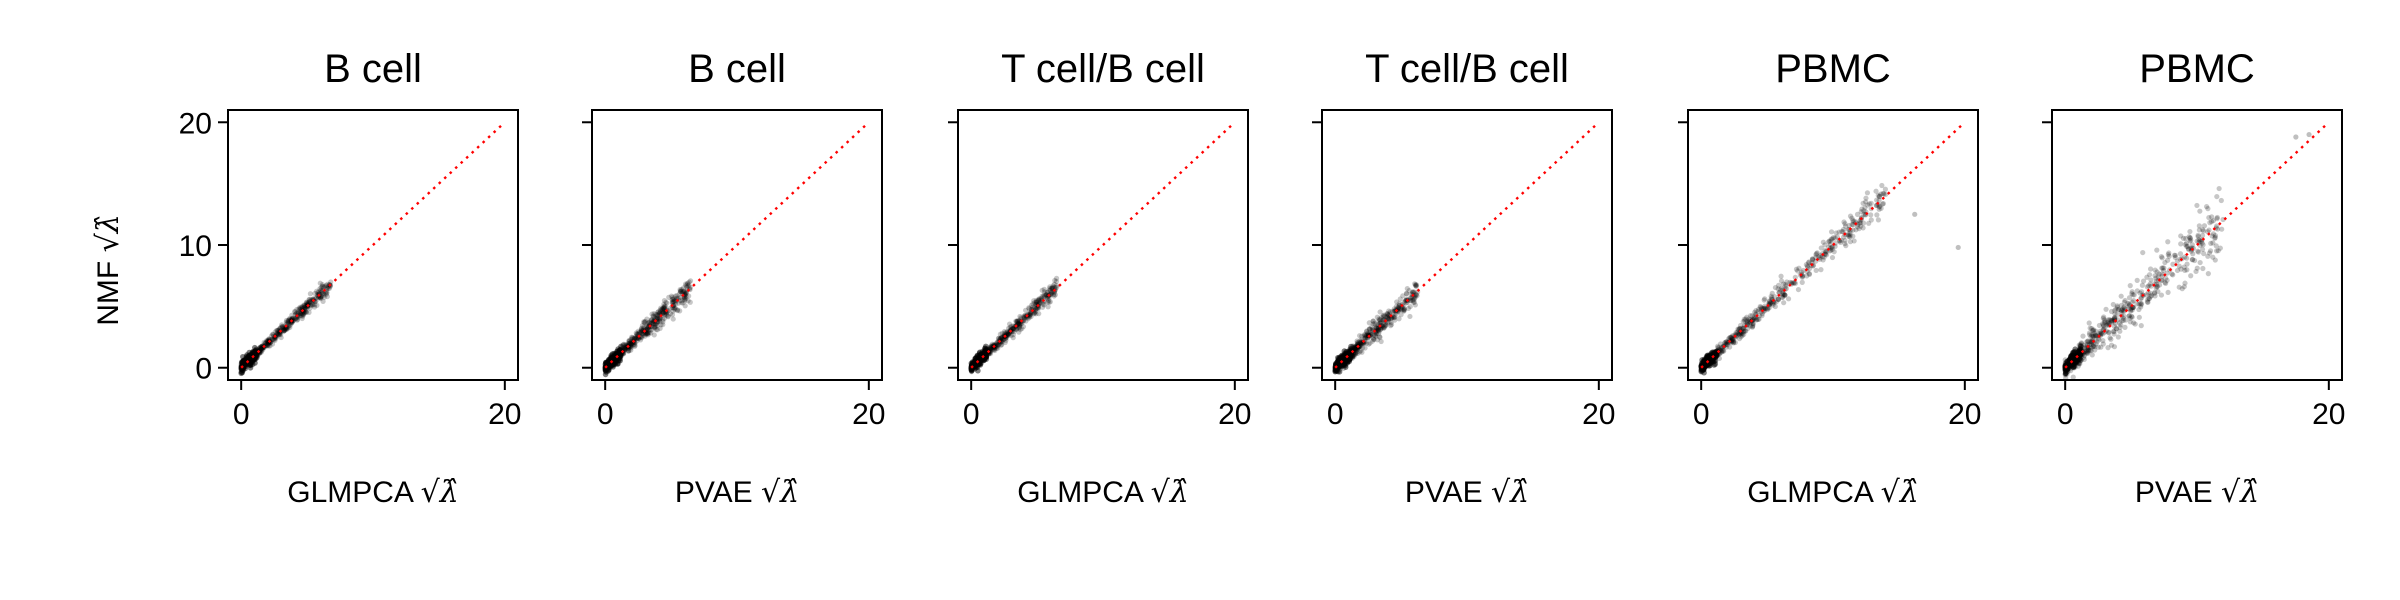 The height and width of the screenshot is (600, 2400). Describe the element at coordinates (737, 492) in the screenshot. I see `x-axis-label: PVAE √λ̂` at that location.